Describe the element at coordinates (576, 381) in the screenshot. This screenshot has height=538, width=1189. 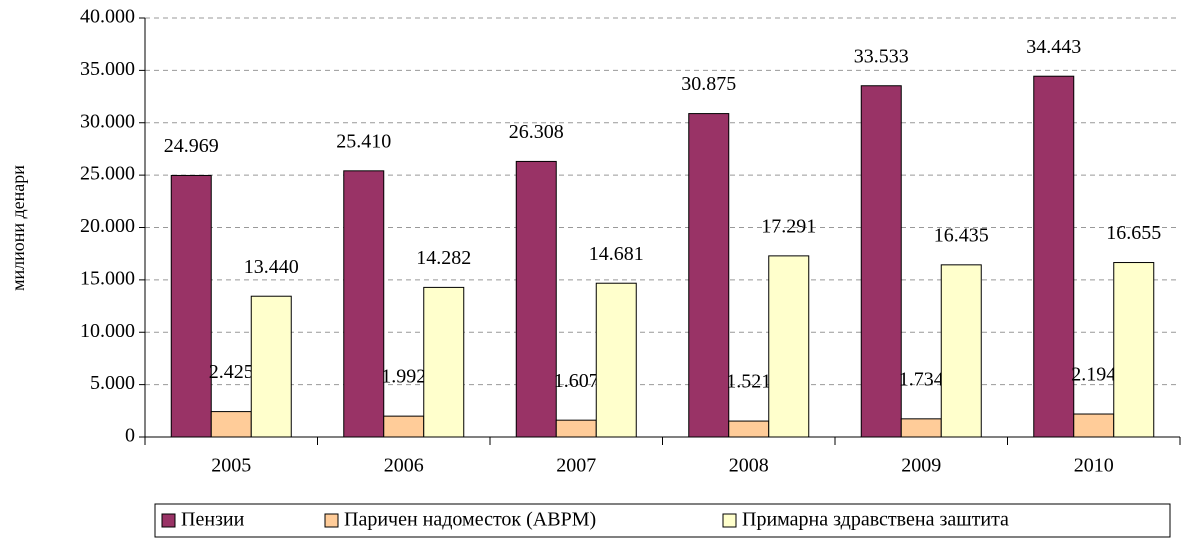
I see `data-label: 1.607` at that location.